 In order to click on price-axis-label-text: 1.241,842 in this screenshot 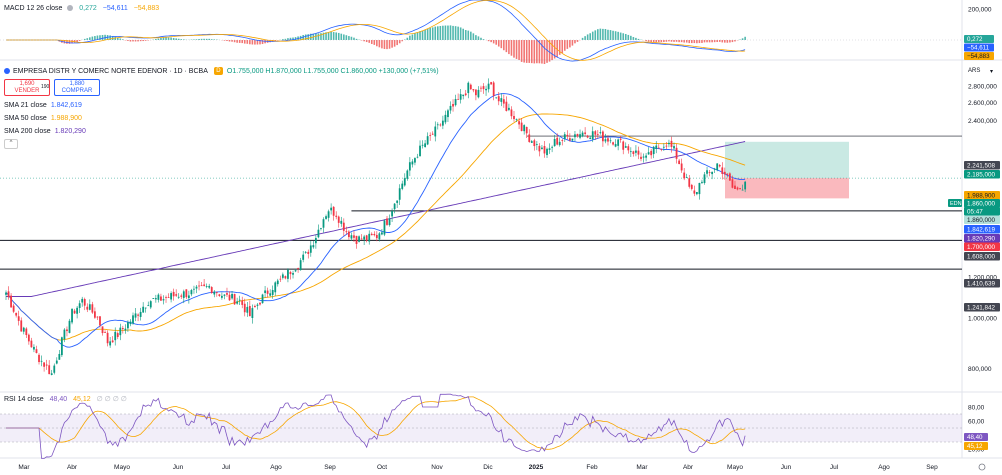, I will do `click(981, 307)`.